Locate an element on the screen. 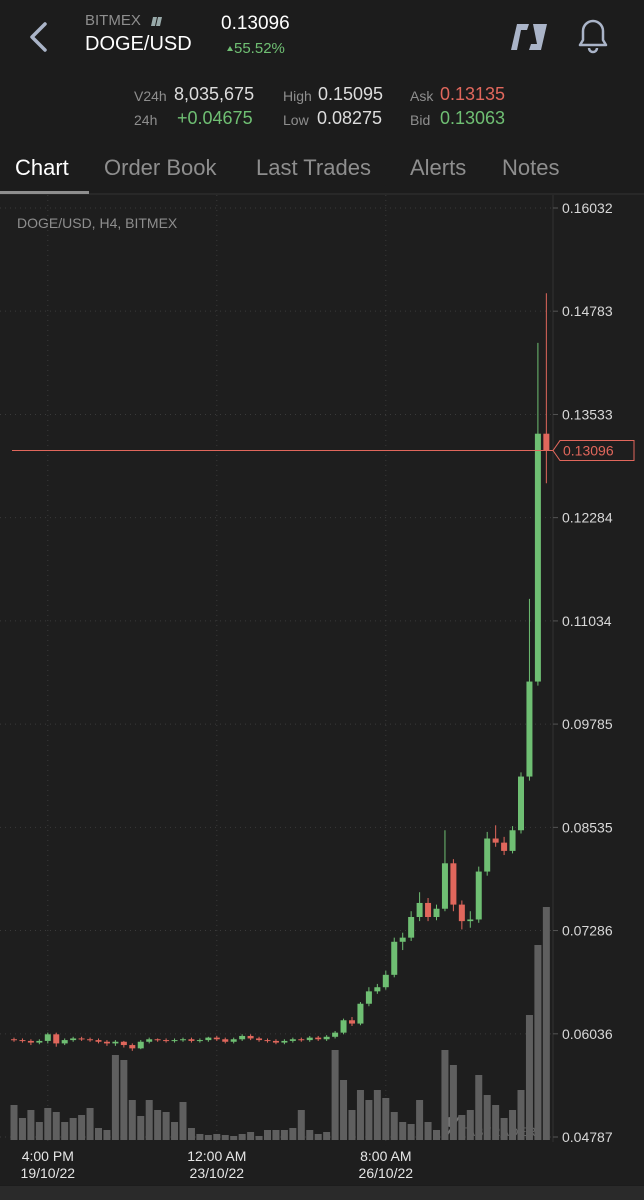  up-arrow is located at coordinates (230, 48).